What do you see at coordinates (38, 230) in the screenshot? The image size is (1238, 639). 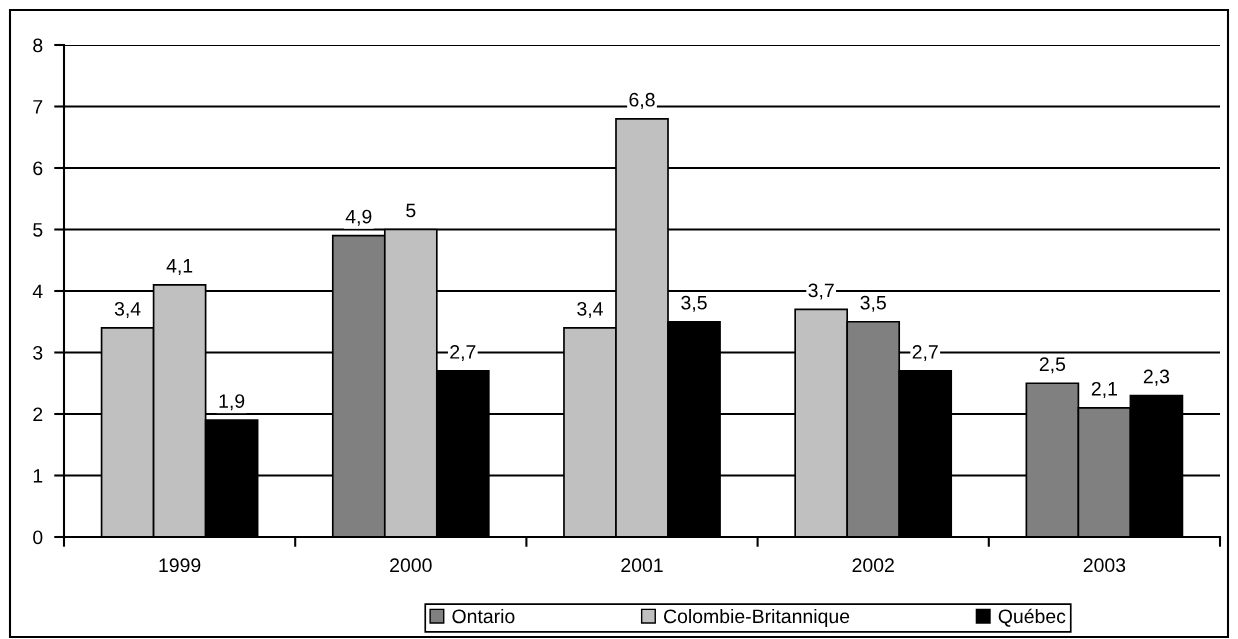 I see `y-tick-label: 5` at bounding box center [38, 230].